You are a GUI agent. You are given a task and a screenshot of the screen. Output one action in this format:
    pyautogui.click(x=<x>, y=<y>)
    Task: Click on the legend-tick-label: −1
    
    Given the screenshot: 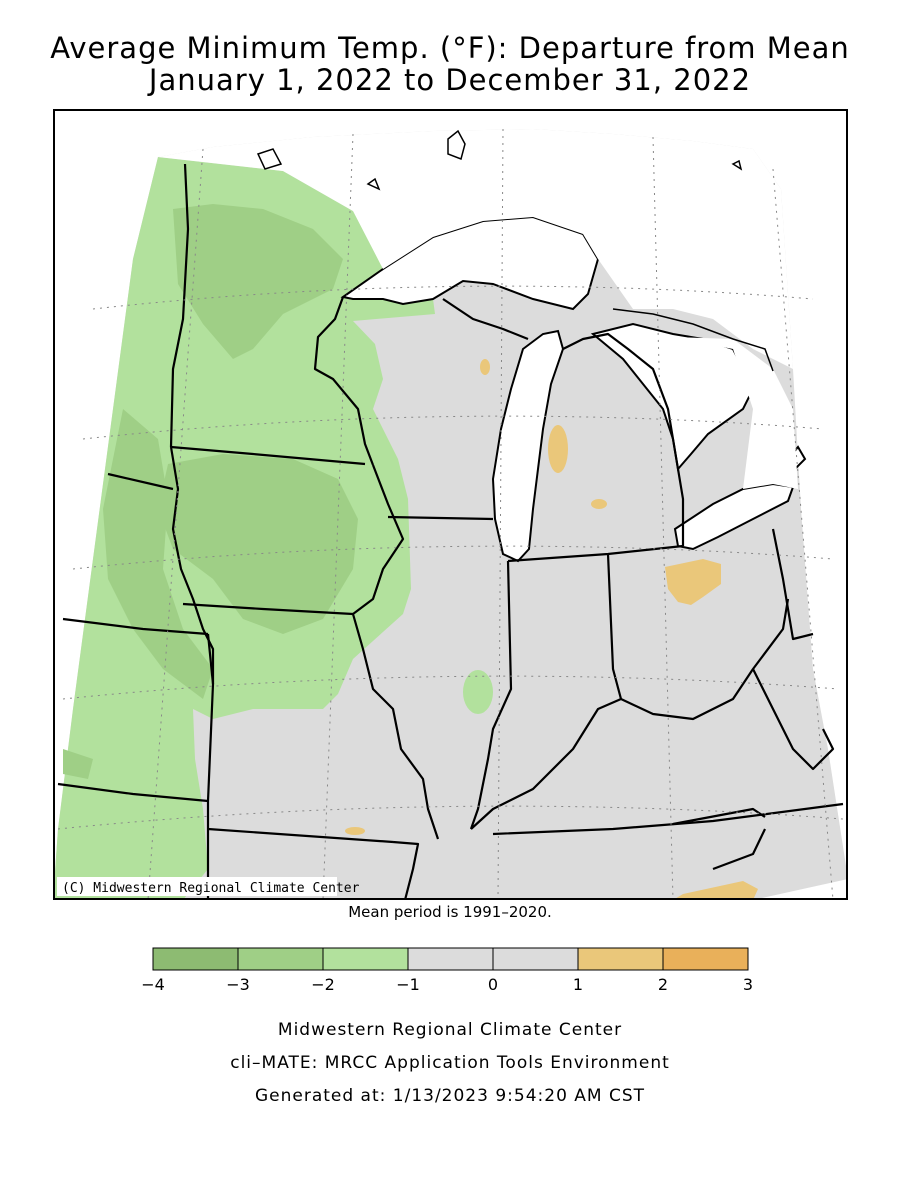 What is the action you would take?
    pyautogui.click(x=408, y=984)
    